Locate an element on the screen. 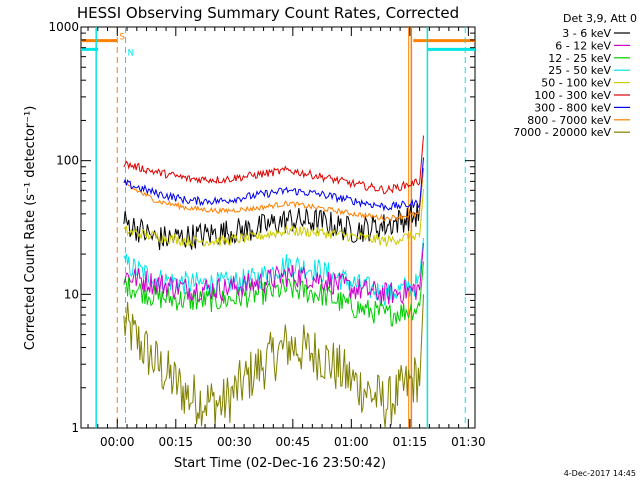  flag-label: N is located at coordinates (130, 53).